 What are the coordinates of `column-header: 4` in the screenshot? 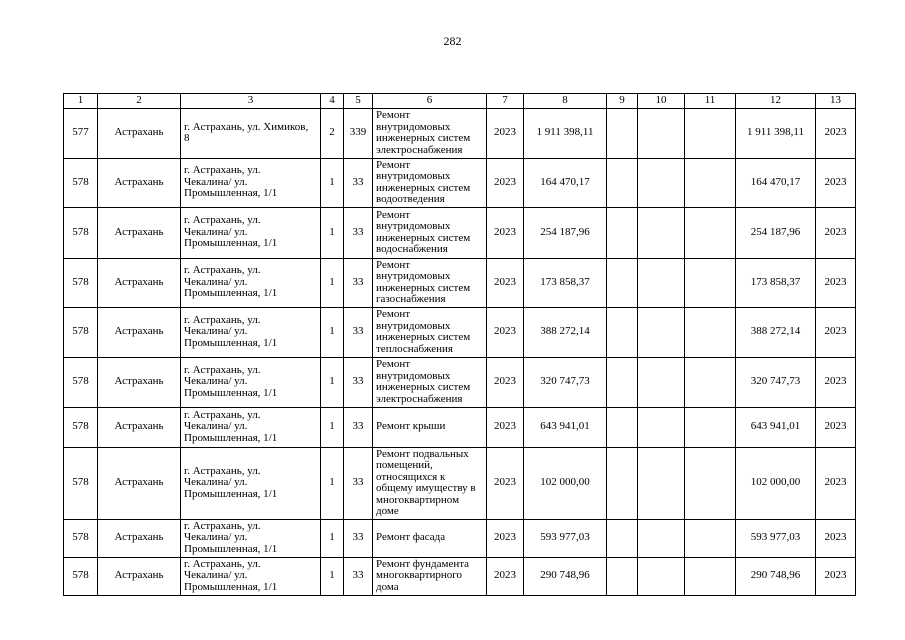 It's located at (332, 101).